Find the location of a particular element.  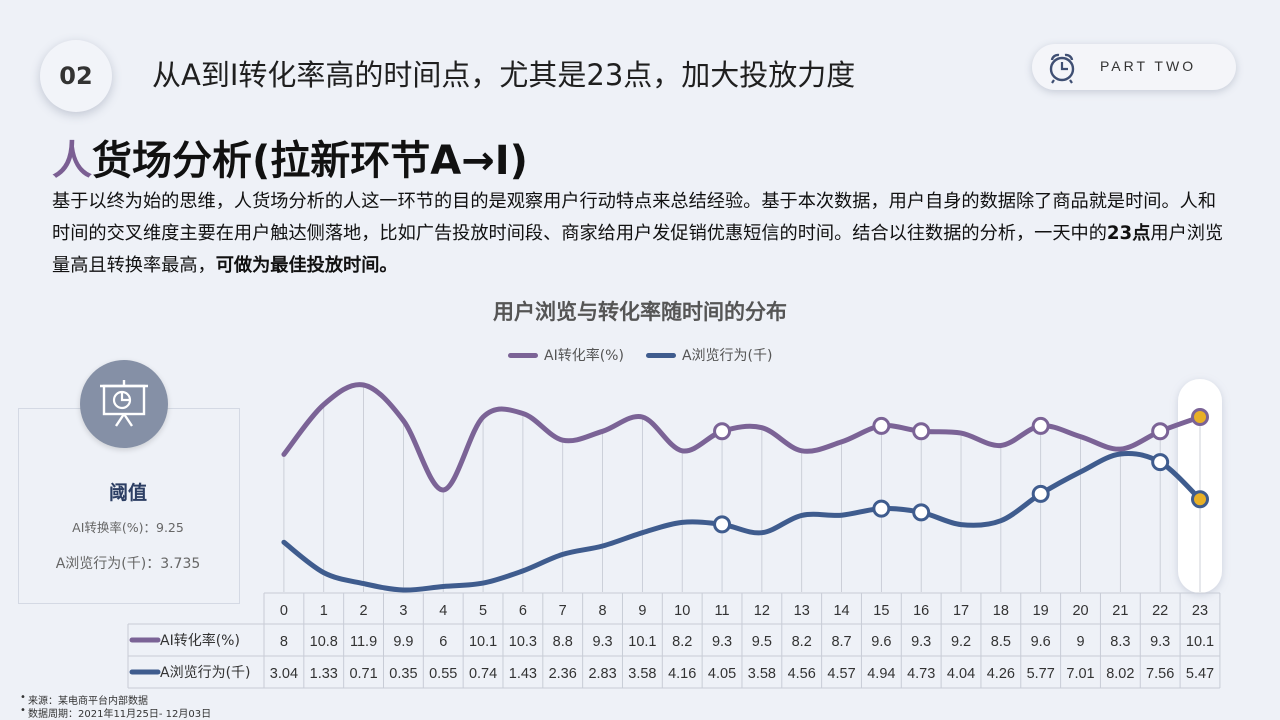

data-label-conversion-17: 9.2 is located at coordinates (961, 642).